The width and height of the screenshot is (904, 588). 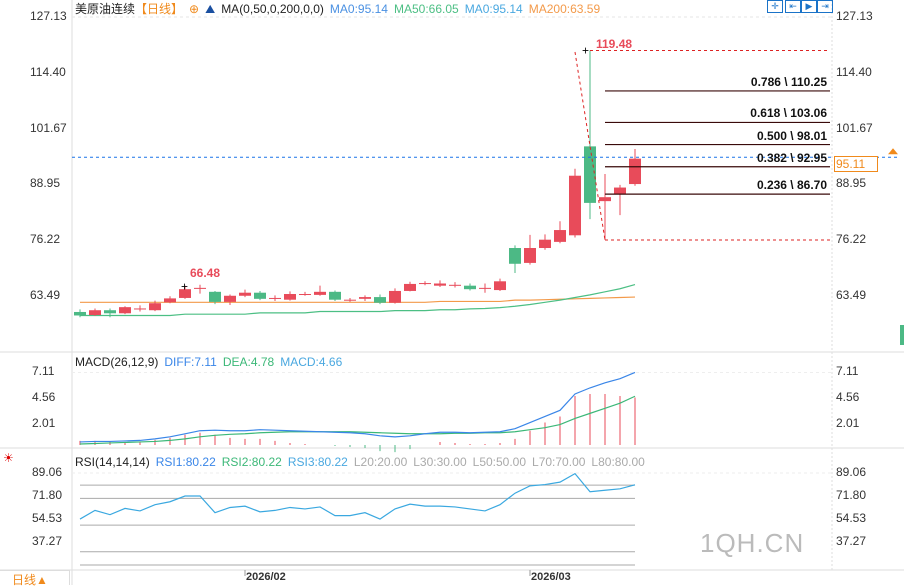 I want to click on fib-level-label: 0.786 \ 110.25, so click(x=788, y=81).